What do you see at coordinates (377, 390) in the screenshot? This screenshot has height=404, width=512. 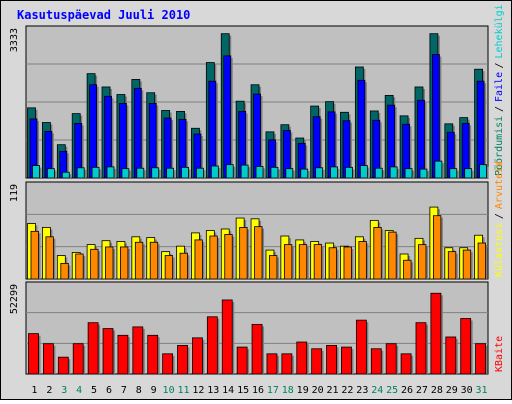 I see `x-tick-label-day-24: 24` at bounding box center [377, 390].